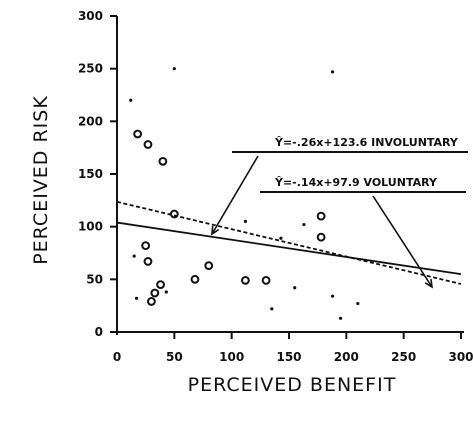 The height and width of the screenshot is (422, 473). I want to click on involuntary-equation-label: Ŷ=-.26x+123.6 INVOLUNTARY, so click(366, 142).